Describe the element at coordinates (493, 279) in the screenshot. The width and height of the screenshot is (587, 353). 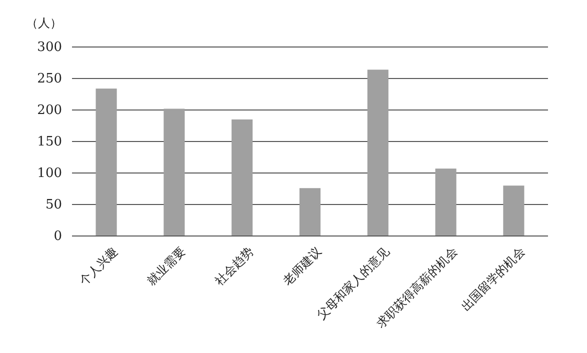
I see `x-tick-label: 出国留学的机会` at that location.